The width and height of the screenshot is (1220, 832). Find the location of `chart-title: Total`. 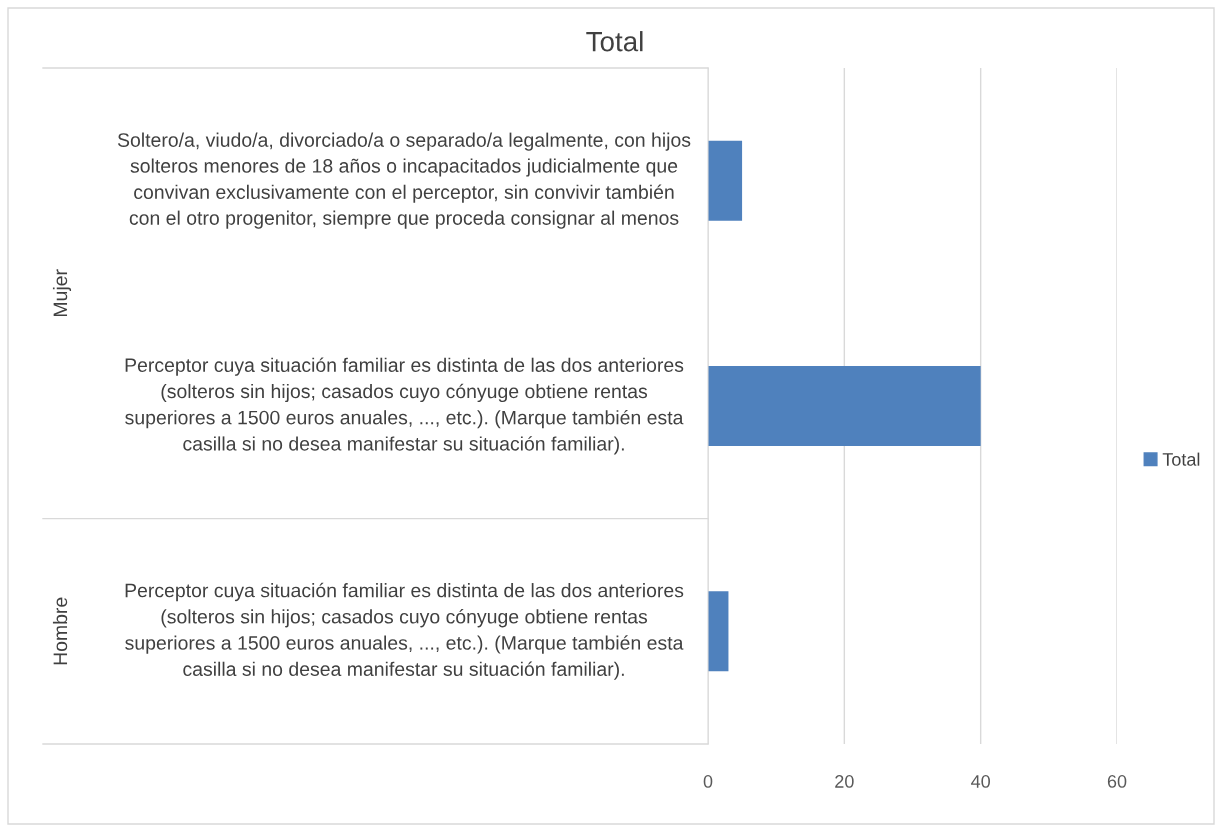

chart-title: Total is located at coordinates (614, 41).